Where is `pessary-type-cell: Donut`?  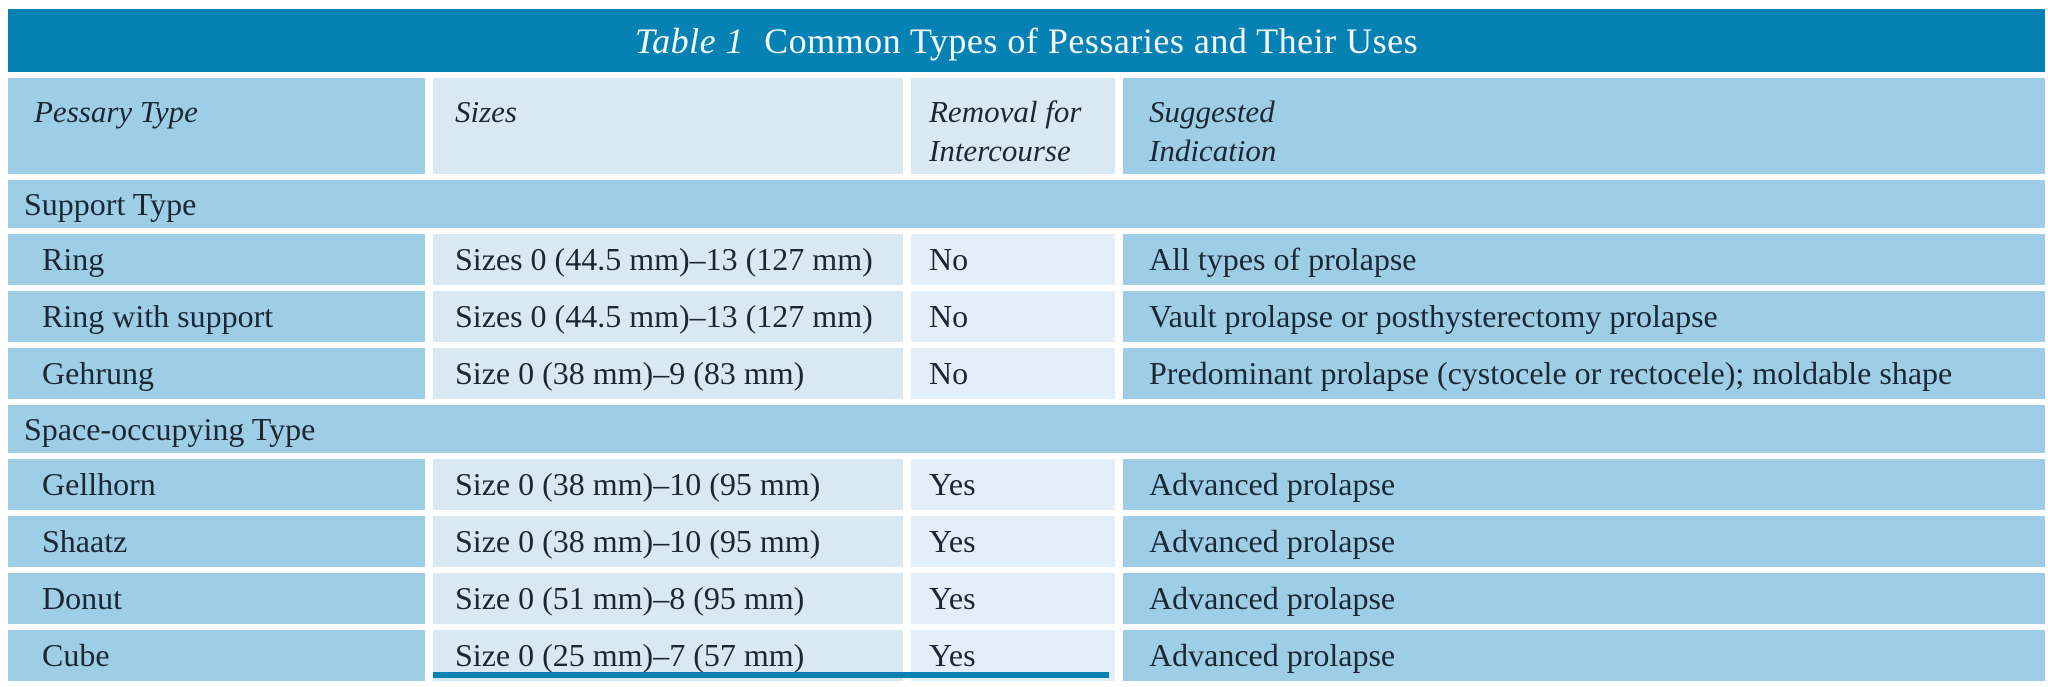 pessary-type-cell: Donut is located at coordinates (216, 598).